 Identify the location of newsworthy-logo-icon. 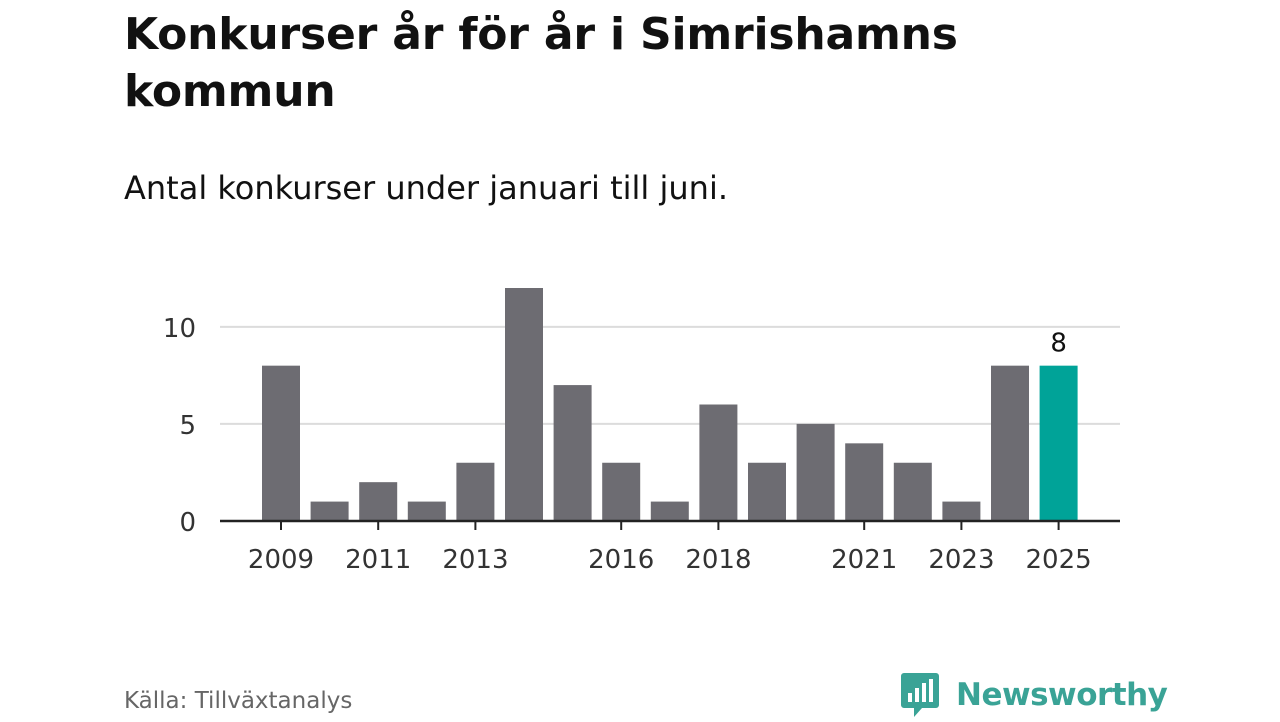
(920, 695).